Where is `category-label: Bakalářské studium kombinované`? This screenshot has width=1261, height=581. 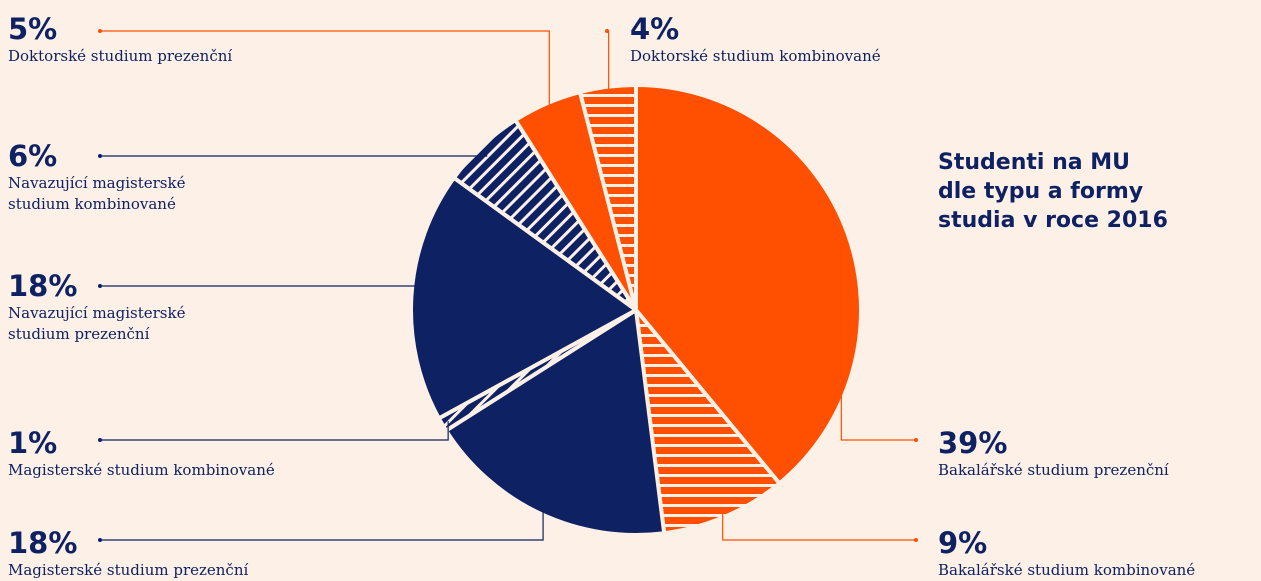 category-label: Bakalářské studium kombinované is located at coordinates (1067, 570).